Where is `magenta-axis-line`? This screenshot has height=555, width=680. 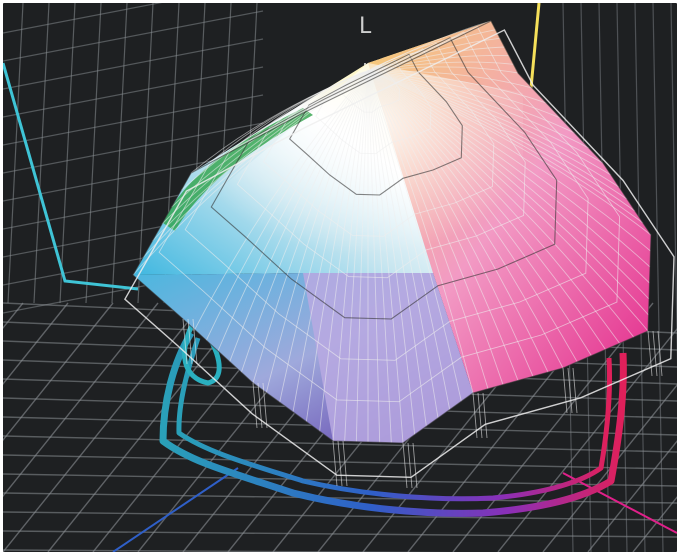
magenta-axis-line is located at coordinates (619, 503).